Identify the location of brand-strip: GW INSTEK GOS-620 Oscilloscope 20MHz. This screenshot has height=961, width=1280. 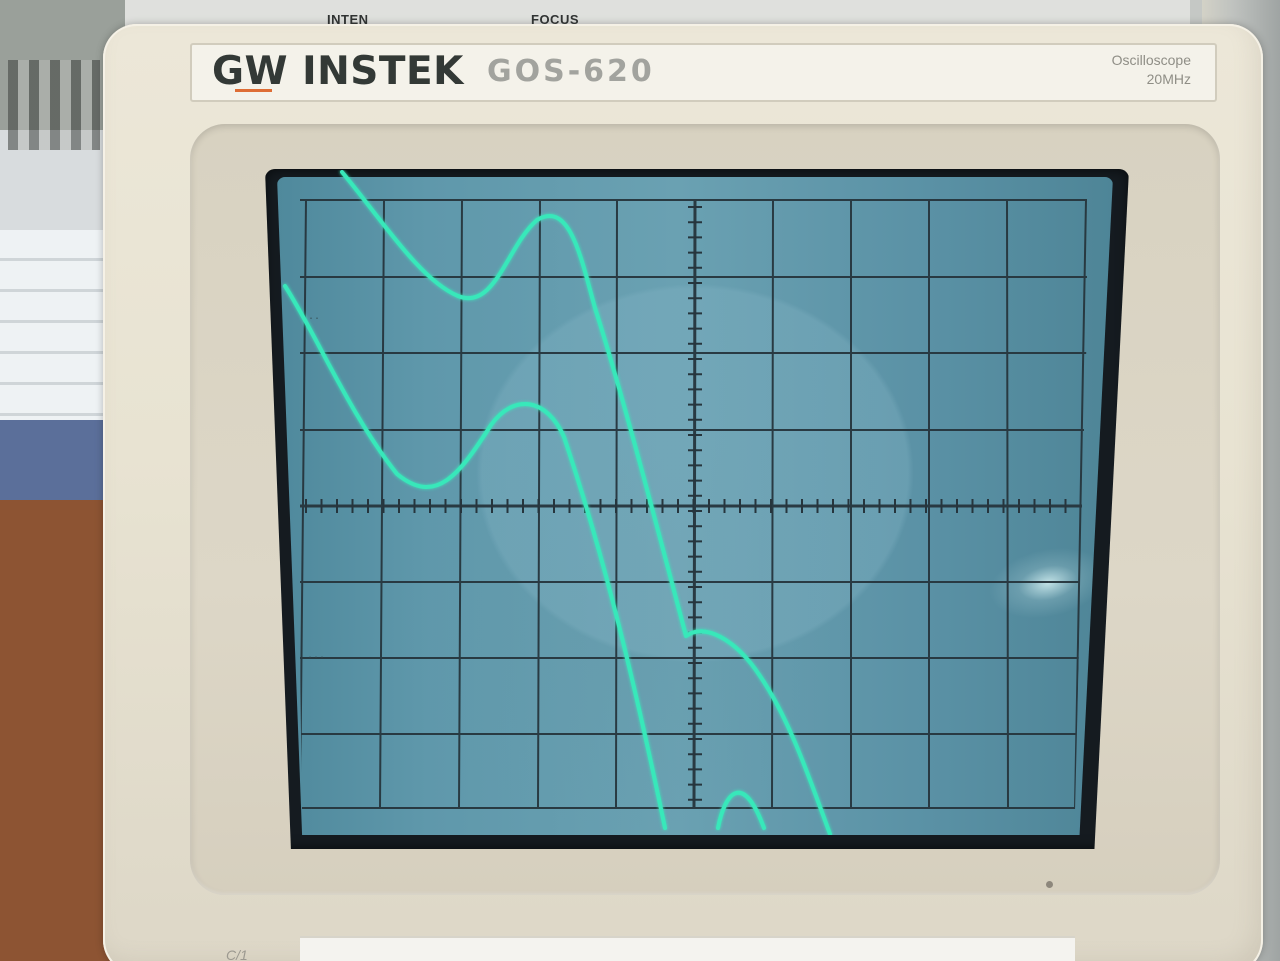
(703, 72).